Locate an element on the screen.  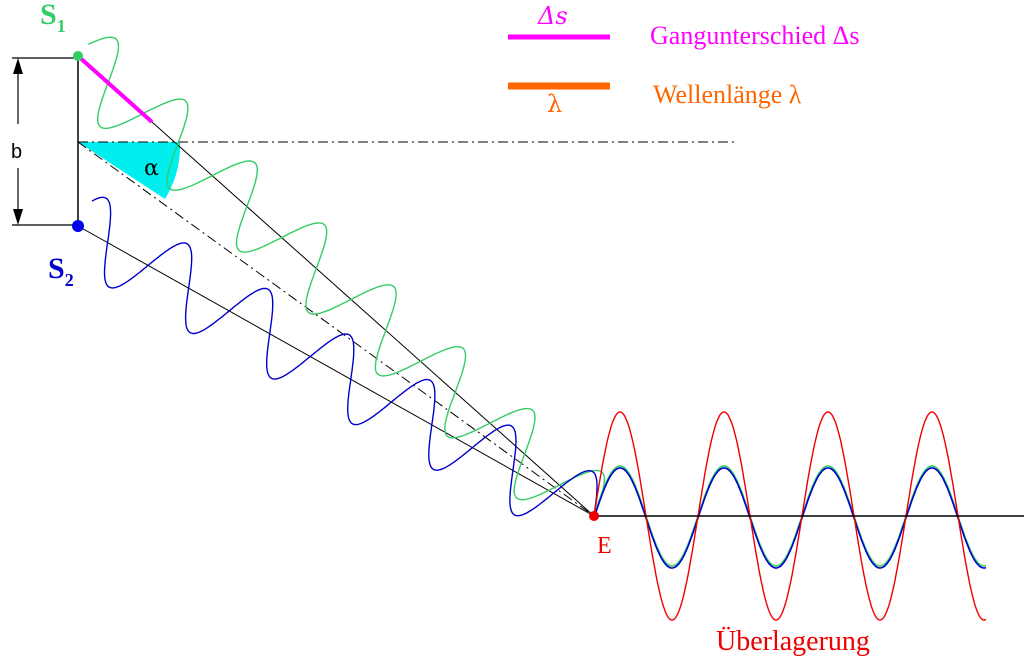
source-s1-point is located at coordinates (78, 56).